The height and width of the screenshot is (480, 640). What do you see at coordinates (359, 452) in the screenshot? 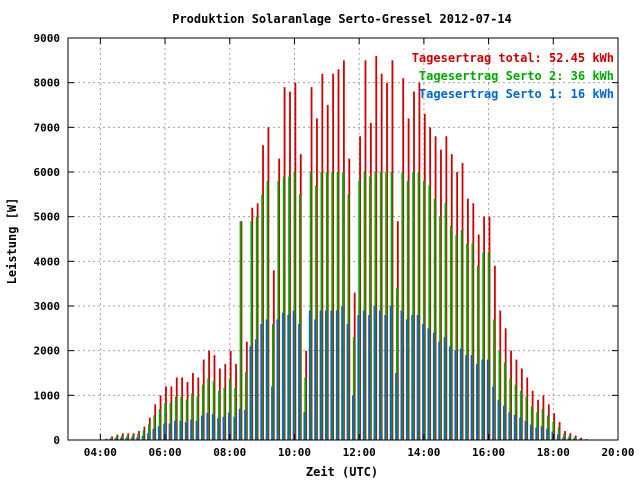
I see `x-tick-label: 12:00` at bounding box center [359, 452].